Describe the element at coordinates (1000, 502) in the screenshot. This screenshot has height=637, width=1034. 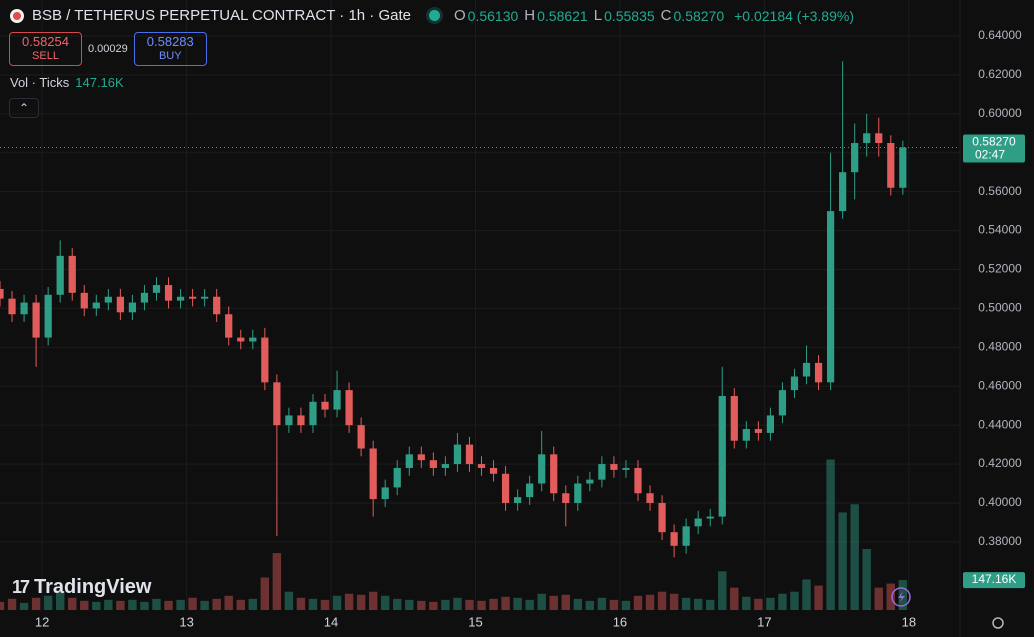
I see `y-tick-label: 0.40000` at that location.